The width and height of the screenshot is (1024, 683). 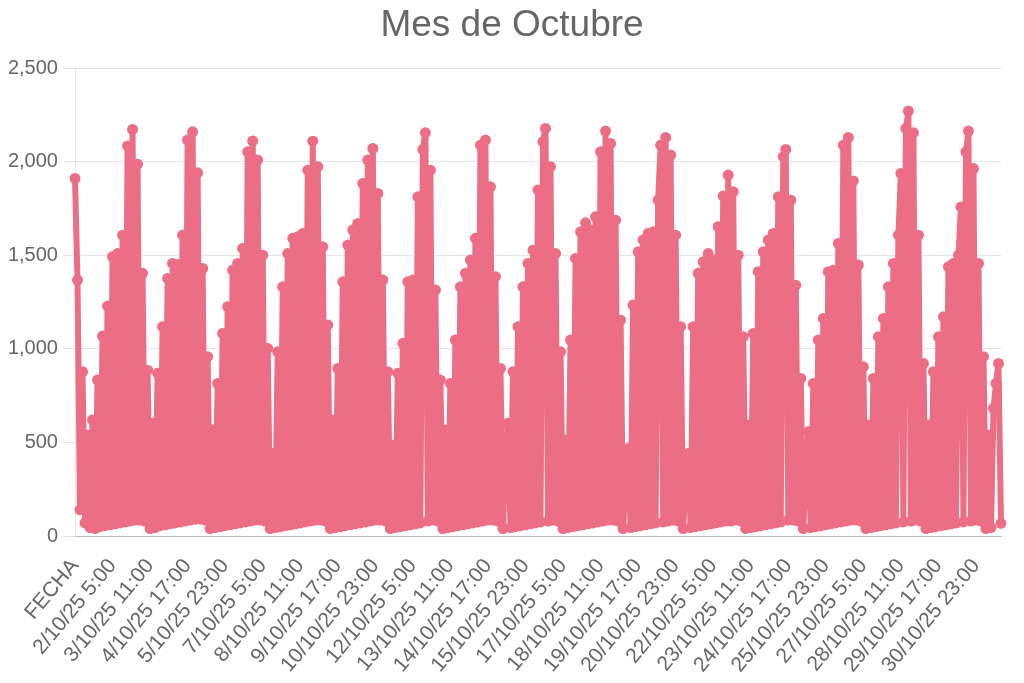 What do you see at coordinates (52, 534) in the screenshot?
I see `y-tick-label: 0` at bounding box center [52, 534].